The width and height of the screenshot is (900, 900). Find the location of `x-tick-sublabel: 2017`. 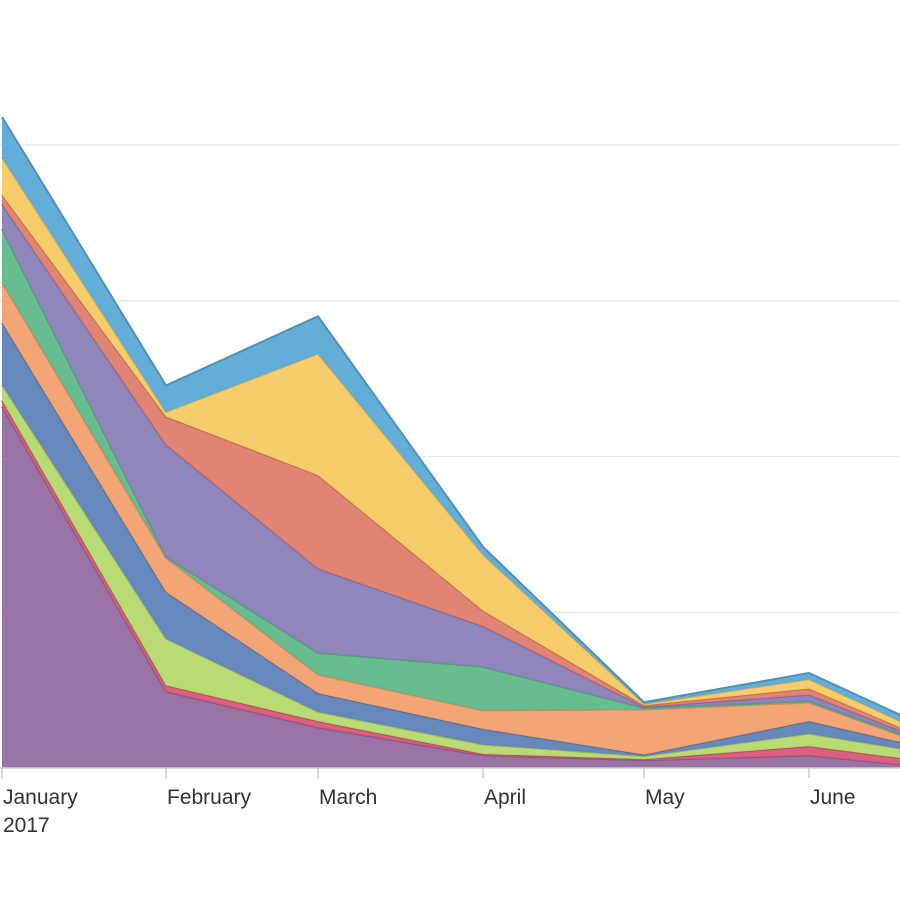

x-tick-sublabel: 2017 is located at coordinates (26, 825).